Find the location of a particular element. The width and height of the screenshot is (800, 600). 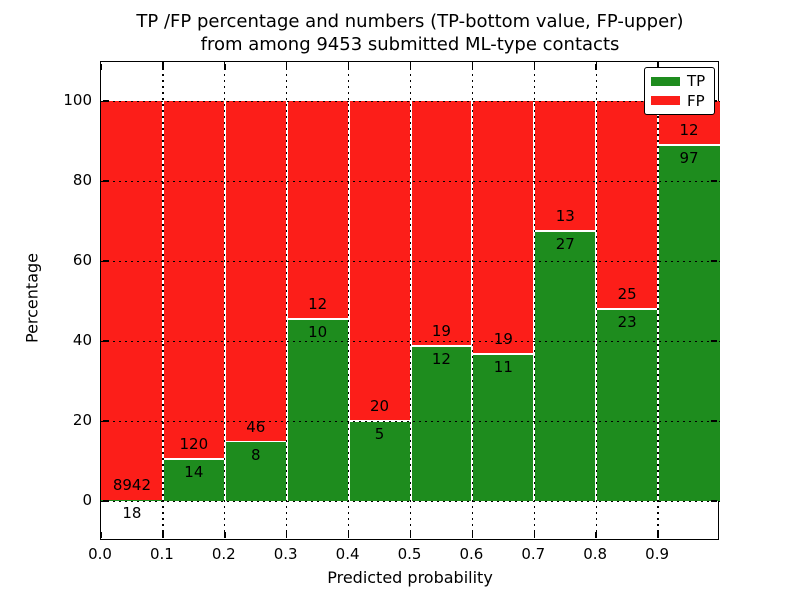

tp-legend-swatch-icon is located at coordinates (665, 81).